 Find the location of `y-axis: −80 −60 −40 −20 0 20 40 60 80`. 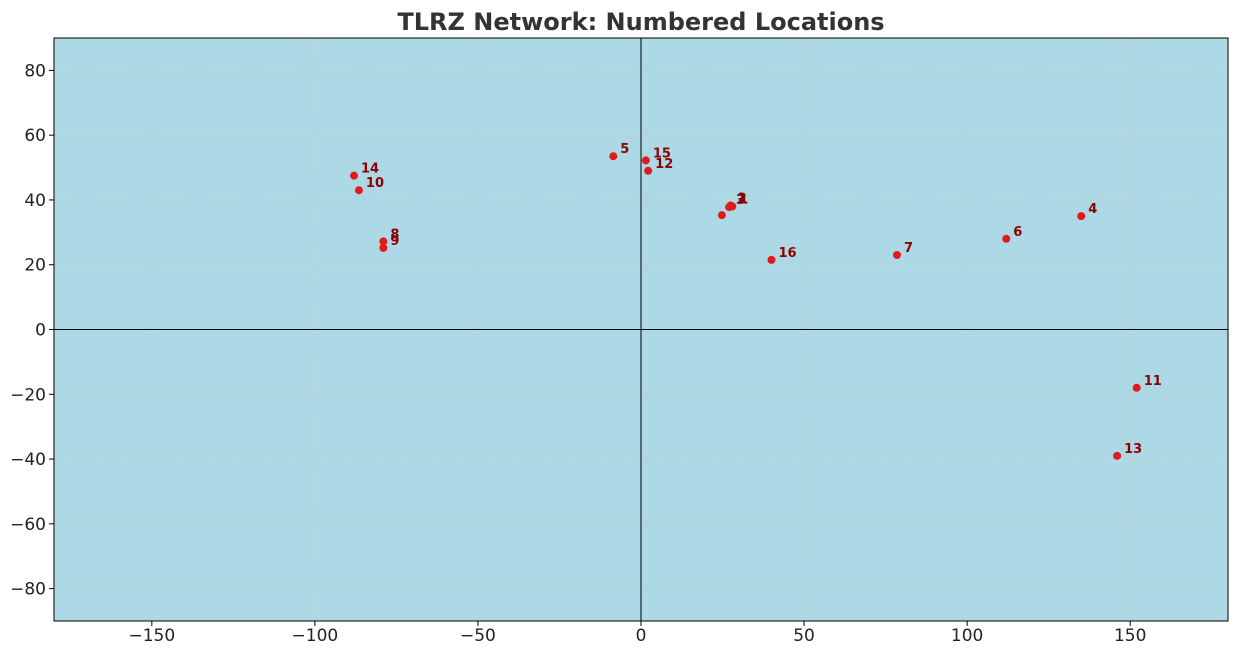

y-axis: −80 −60 −40 −20 0 20 40 60 80 is located at coordinates (32, 330).